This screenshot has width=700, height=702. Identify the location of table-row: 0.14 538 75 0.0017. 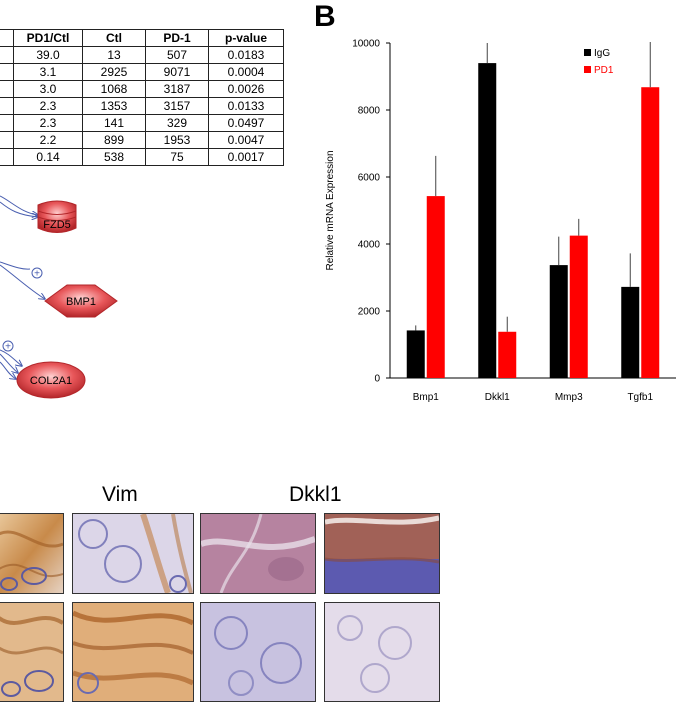
(142, 157).